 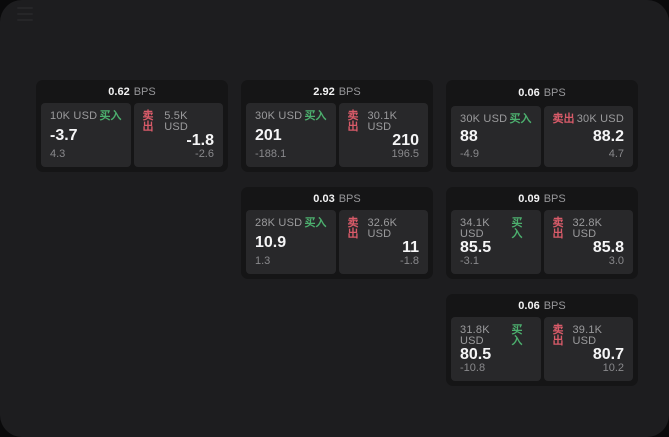 What do you see at coordinates (475, 228) in the screenshot?
I see `buy-amount-label: 34.1K USD` at bounding box center [475, 228].